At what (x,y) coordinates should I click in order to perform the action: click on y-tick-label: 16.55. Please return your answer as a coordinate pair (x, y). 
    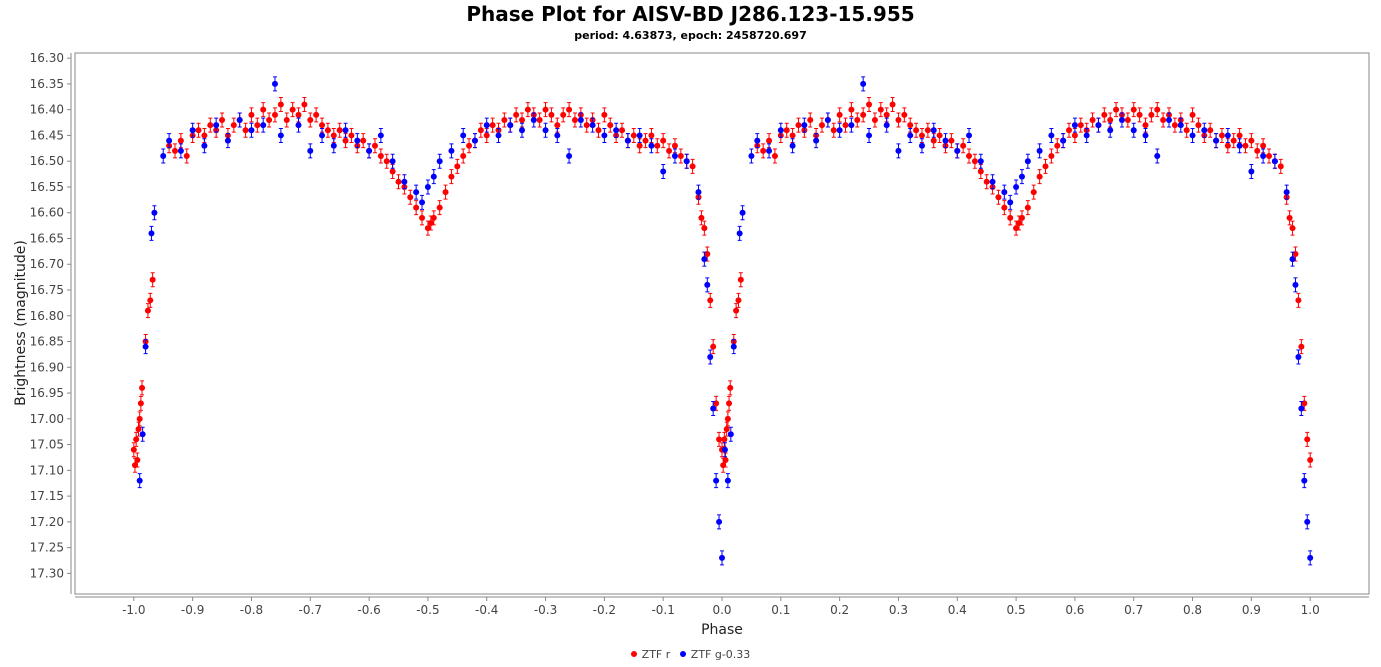
    Looking at the image, I should click on (47, 187).